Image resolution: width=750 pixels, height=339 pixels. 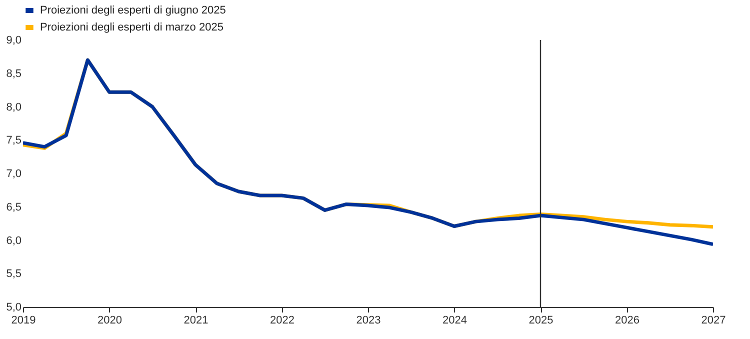 I want to click on y-tick-label: 7,5, so click(x=14, y=140).